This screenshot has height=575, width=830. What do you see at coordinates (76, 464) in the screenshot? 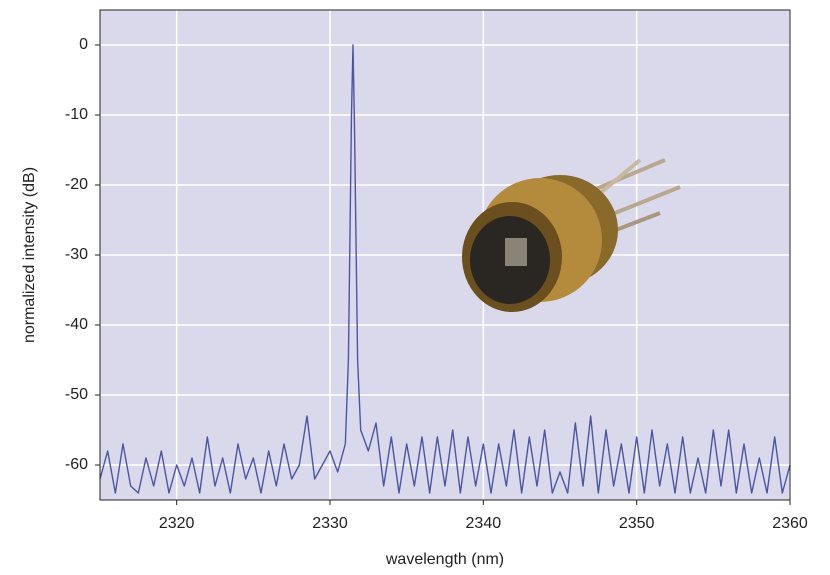
I see `y-tick-label: -60` at bounding box center [76, 464].